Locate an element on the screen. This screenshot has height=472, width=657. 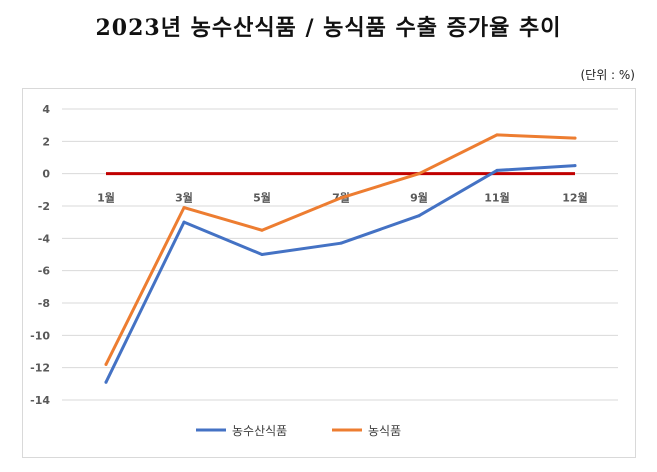
x-tick-label: 1월 is located at coordinates (106, 198).